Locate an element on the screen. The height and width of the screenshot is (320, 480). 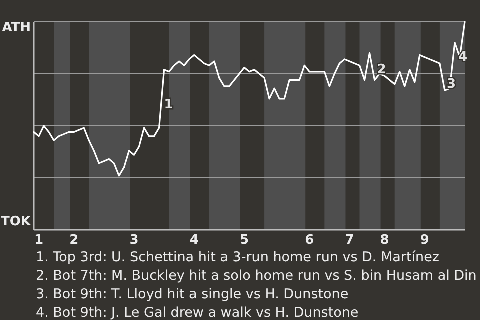
x-tick-label: 5 is located at coordinates (245, 240).